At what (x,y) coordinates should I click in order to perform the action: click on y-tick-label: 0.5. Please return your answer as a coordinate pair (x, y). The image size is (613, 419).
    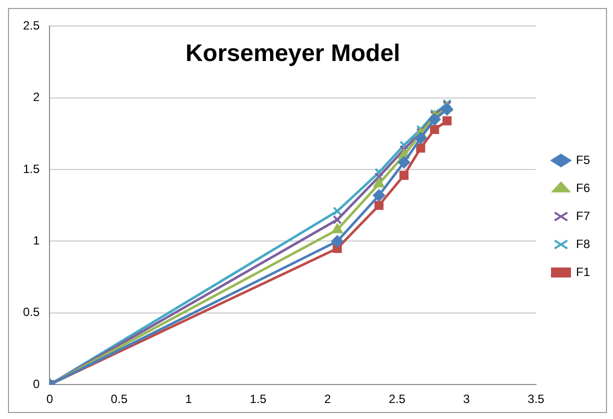
    Looking at the image, I should click on (31, 312).